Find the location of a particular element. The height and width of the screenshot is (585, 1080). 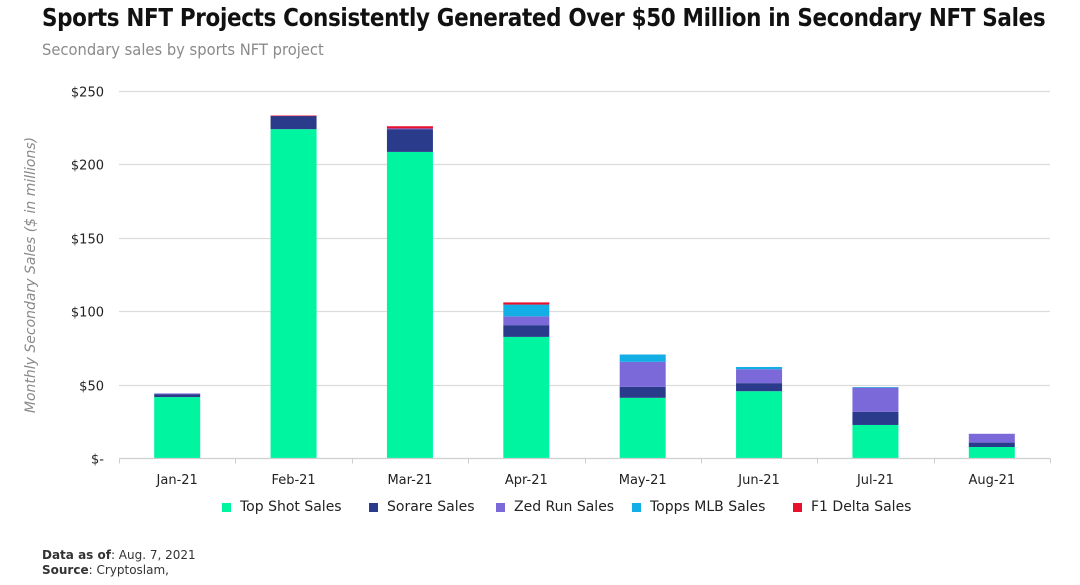

legend-item-topps-mlb-sales: Topps MLB Sales is located at coordinates (698, 507).